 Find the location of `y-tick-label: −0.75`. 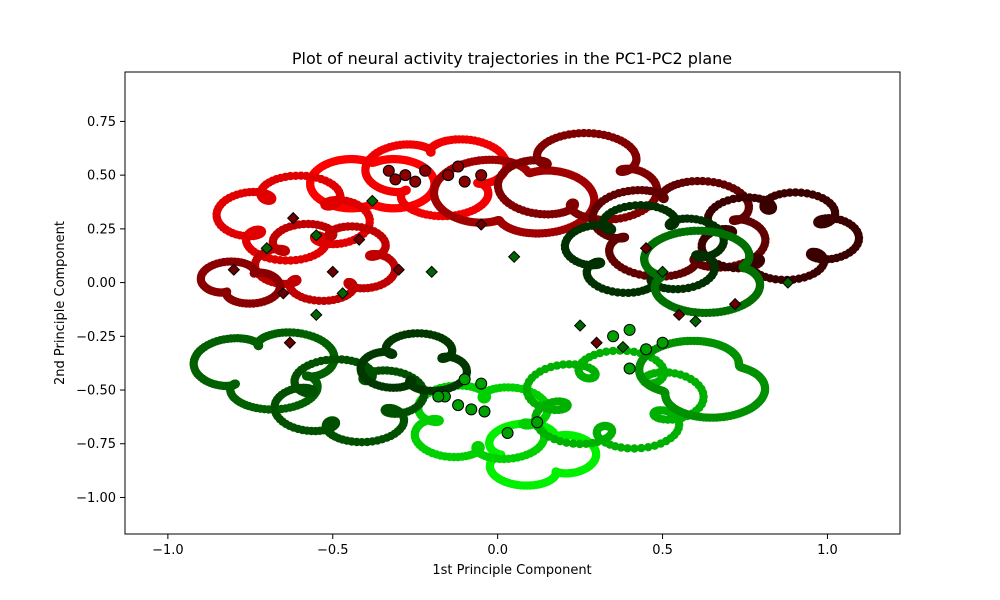

y-tick-label: −0.75 is located at coordinates (96, 444).